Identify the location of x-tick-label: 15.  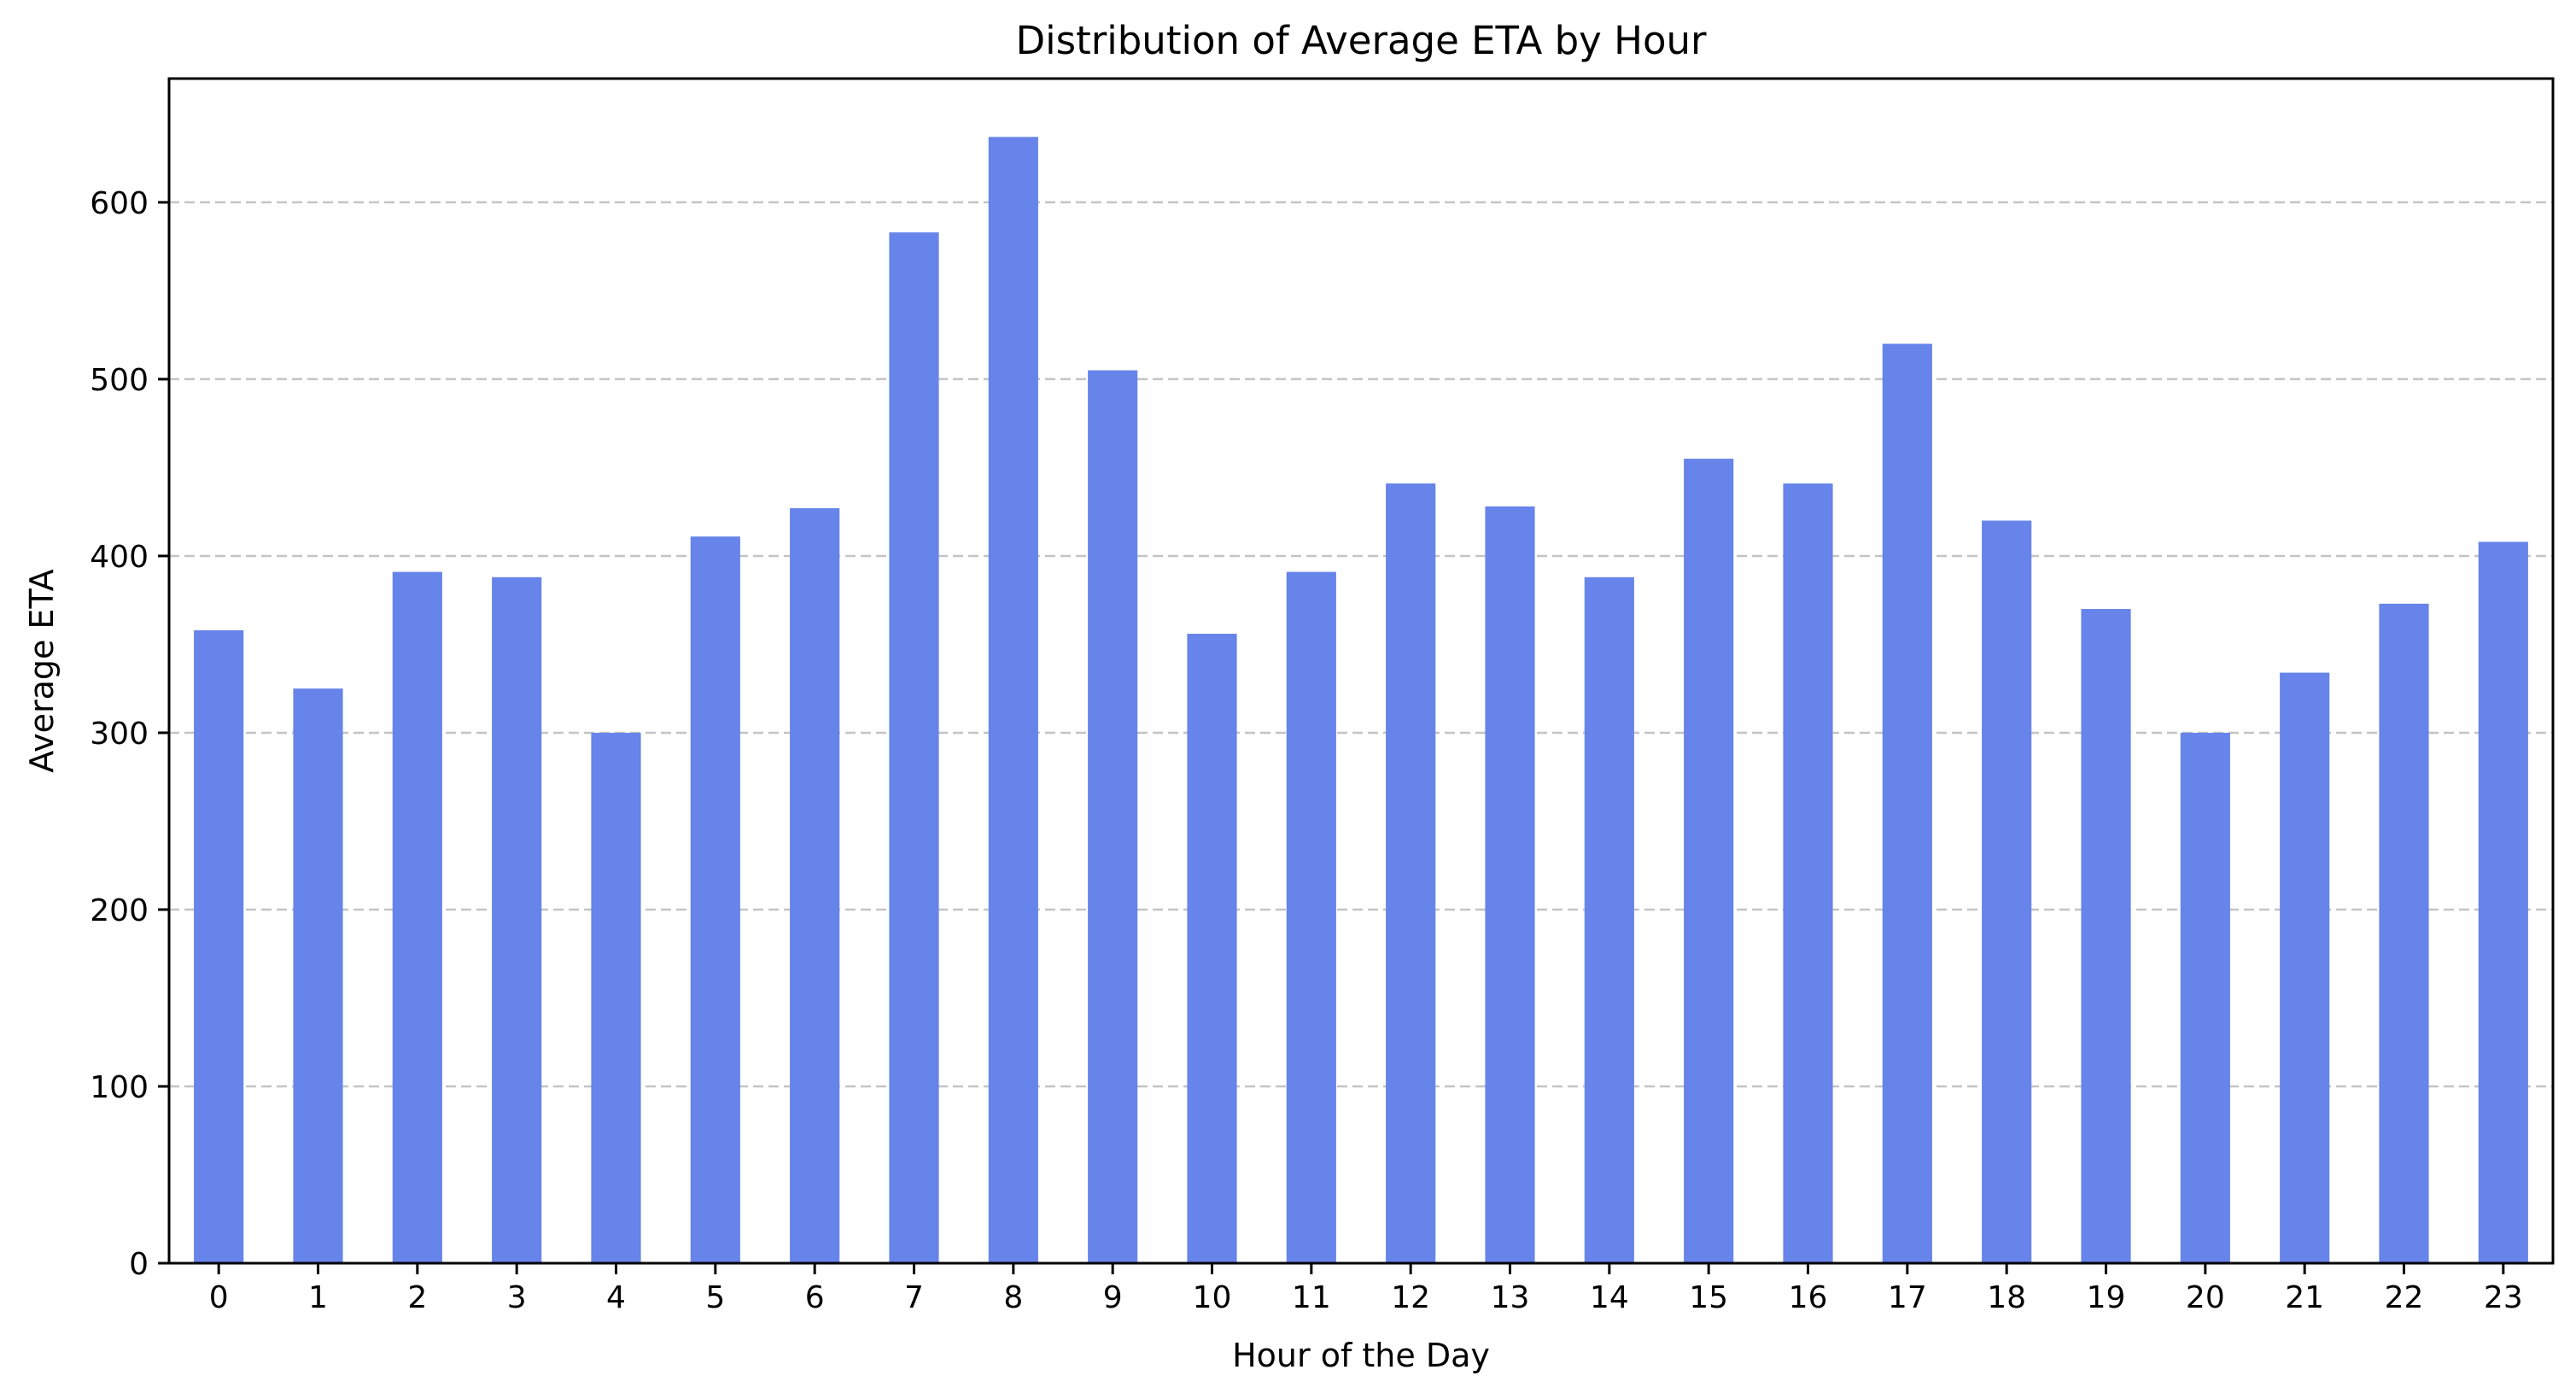
(1708, 1297).